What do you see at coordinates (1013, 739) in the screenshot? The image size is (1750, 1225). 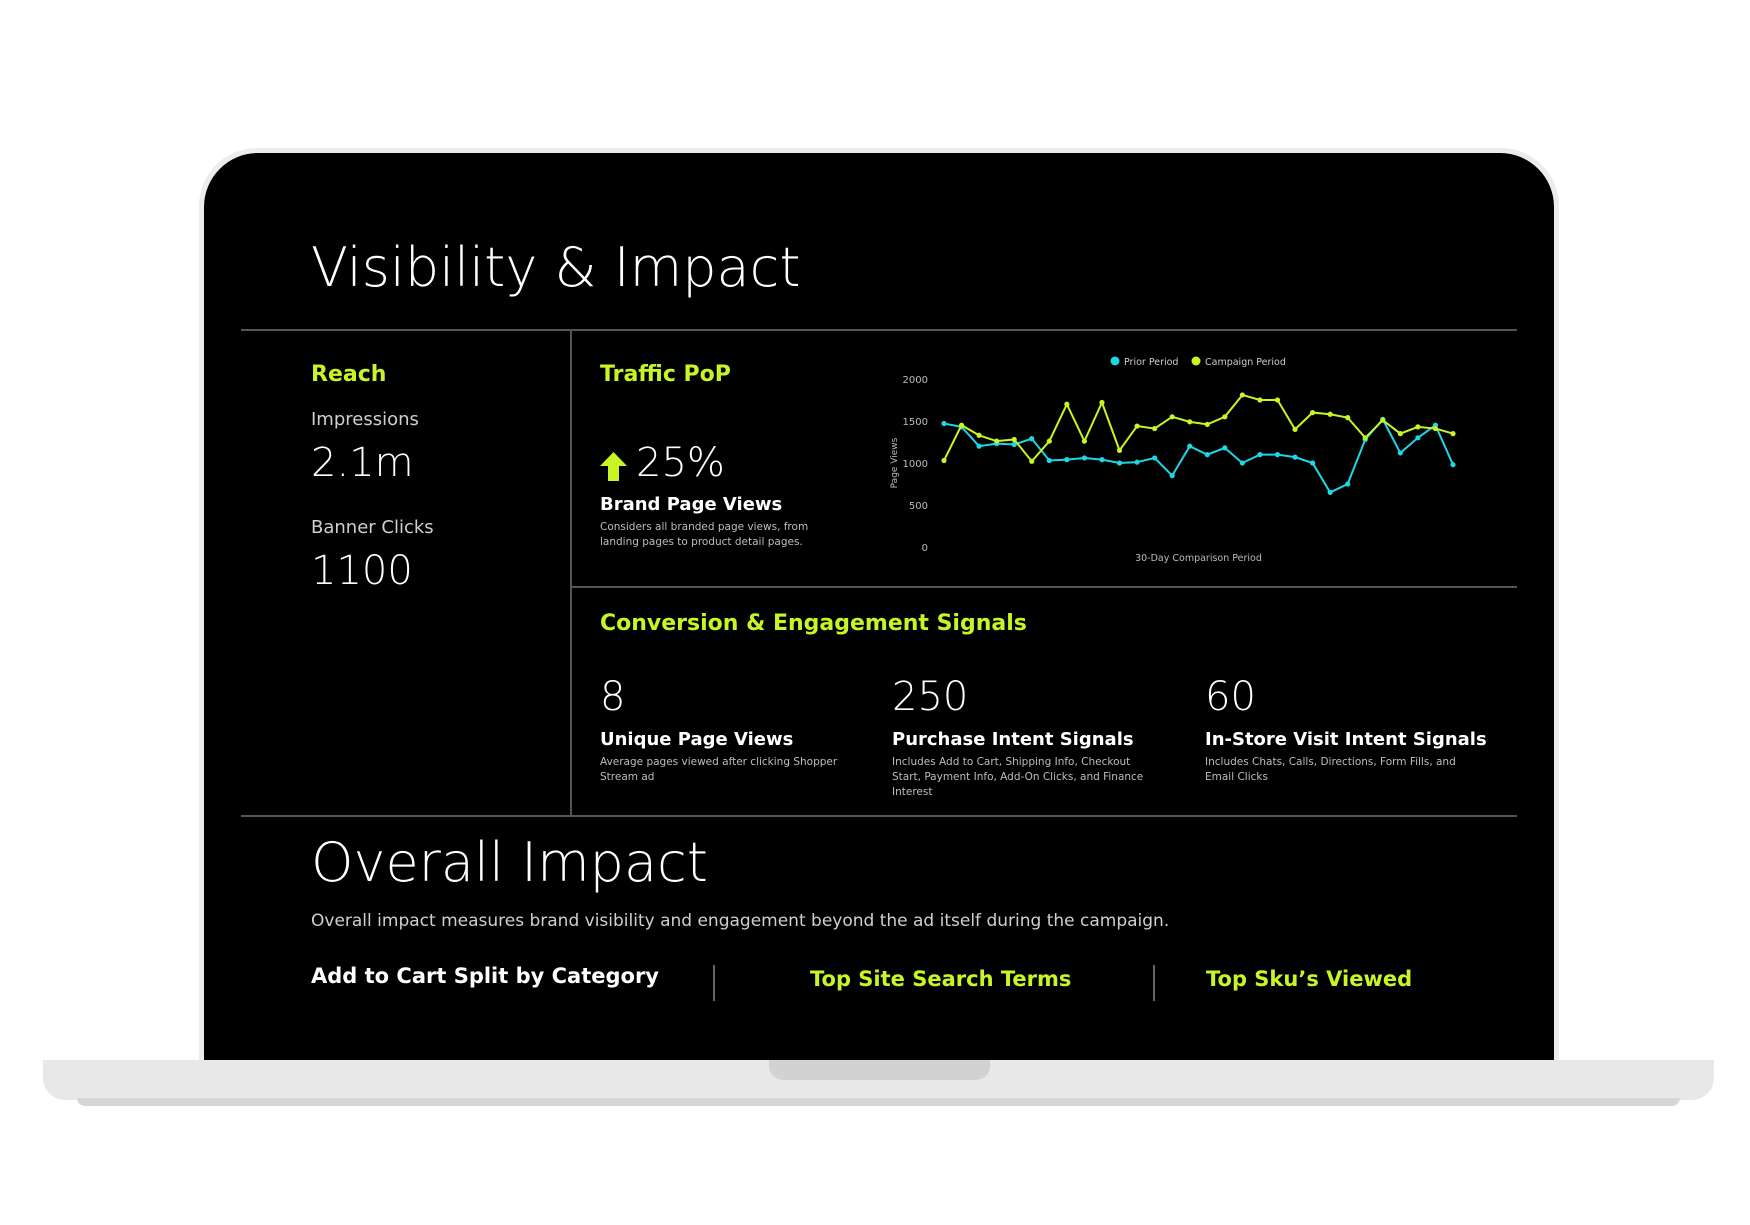 I see `metric-label: Purchase Intent Signals` at bounding box center [1013, 739].